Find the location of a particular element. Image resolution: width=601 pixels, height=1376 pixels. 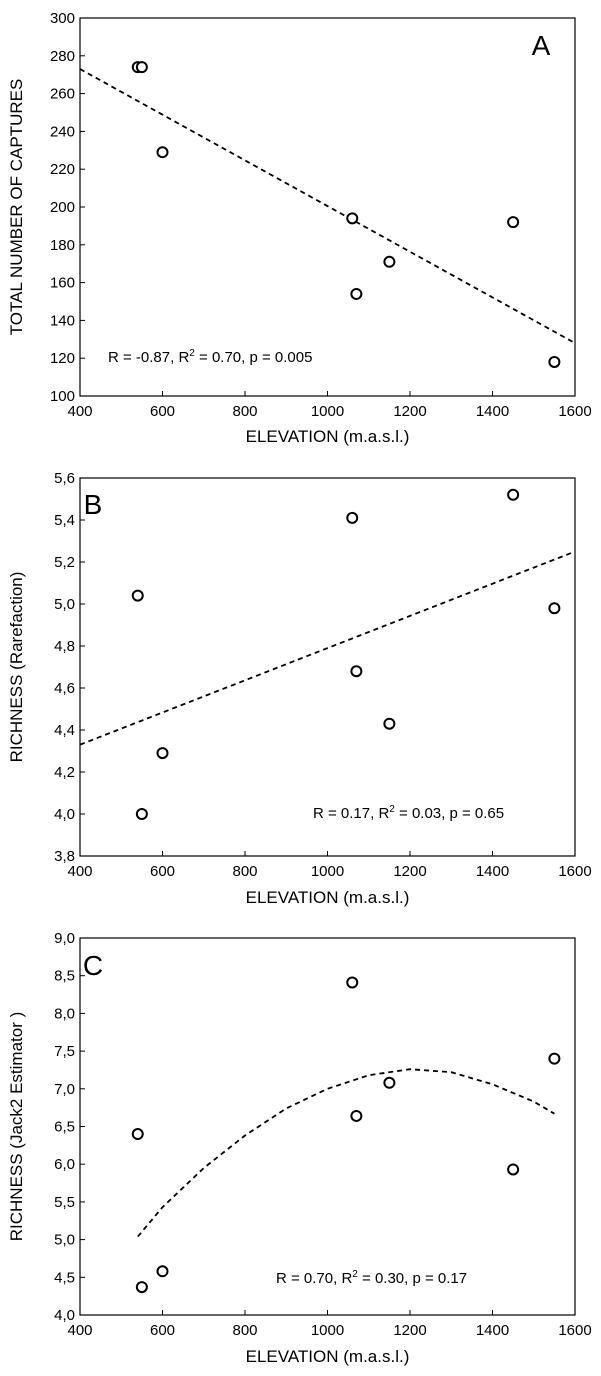

stats-annotation: R = 0.70, R2 = 0.30, p = 0.17 is located at coordinates (371, 1278).